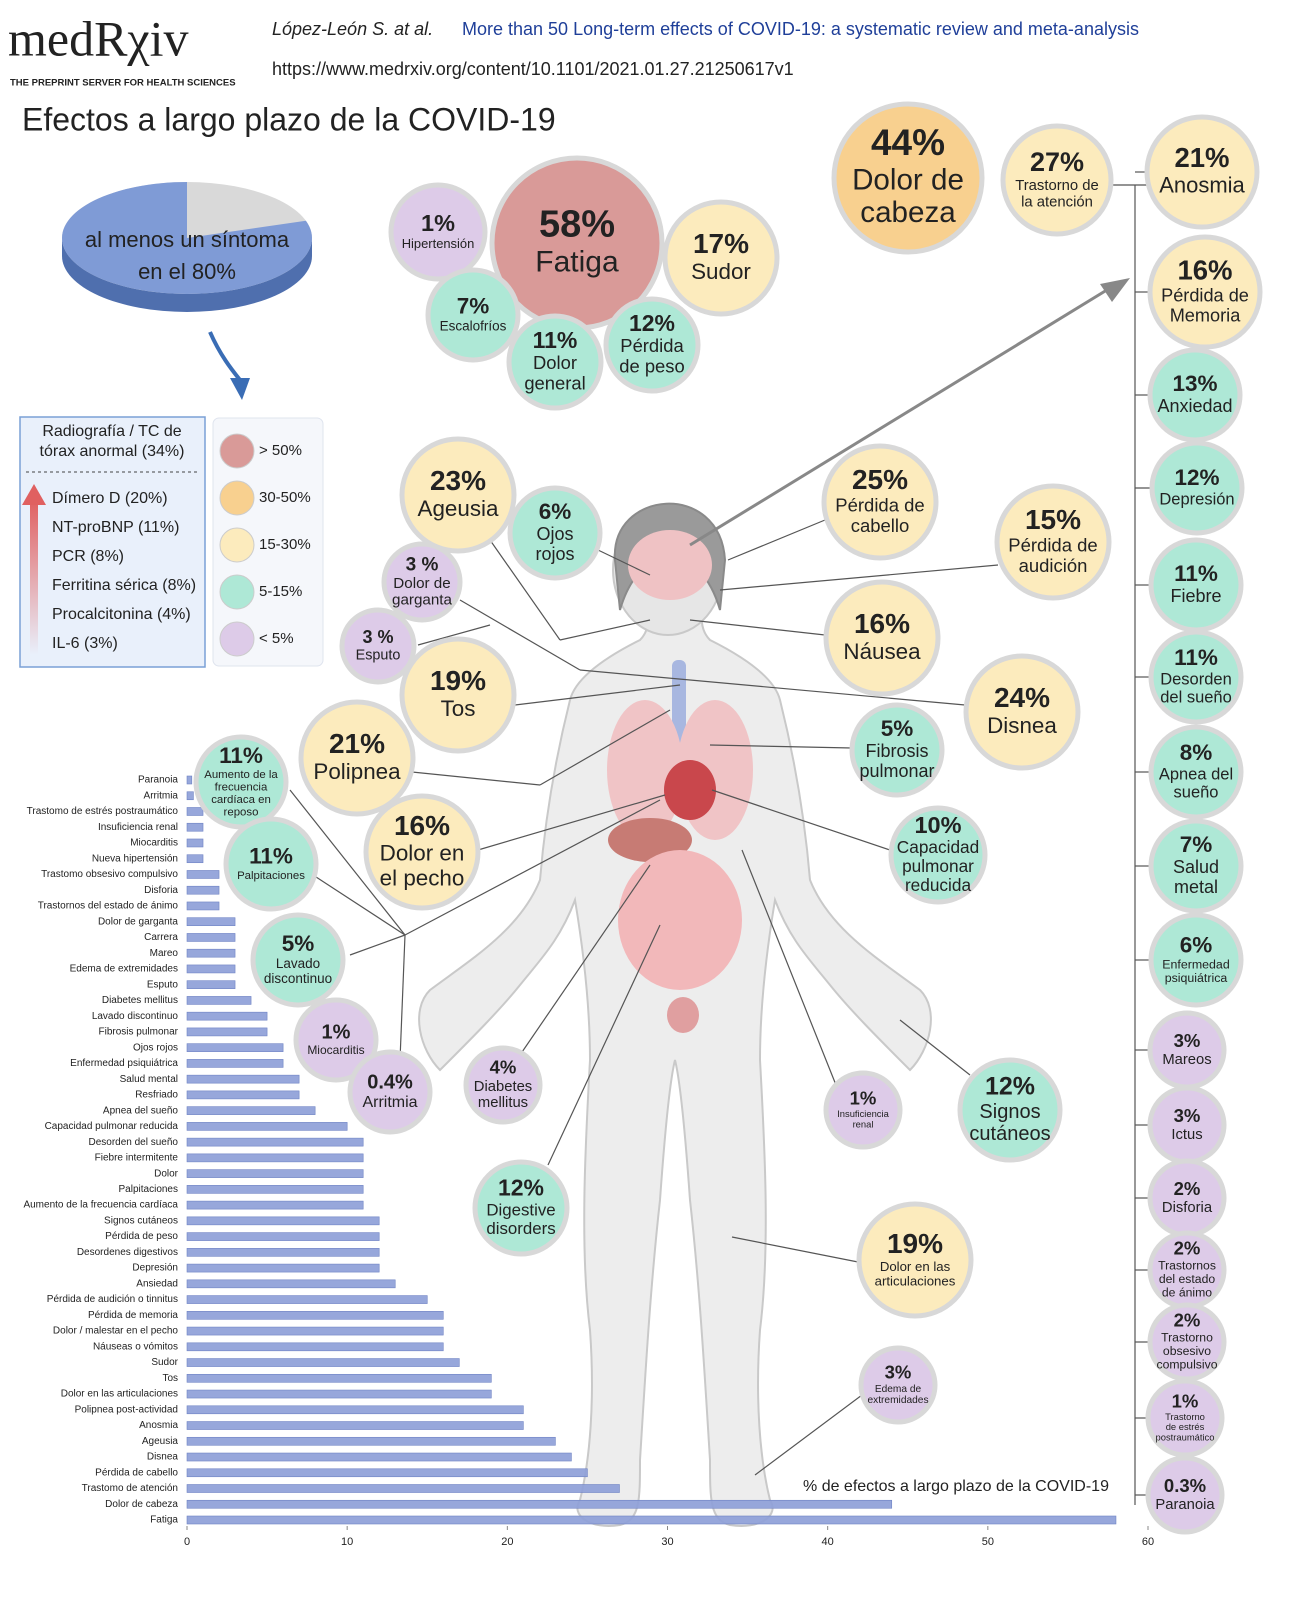  I want to click on tagline: THE PREPRINT SERVER FOR HEALTH SCIENCES, so click(123, 83).